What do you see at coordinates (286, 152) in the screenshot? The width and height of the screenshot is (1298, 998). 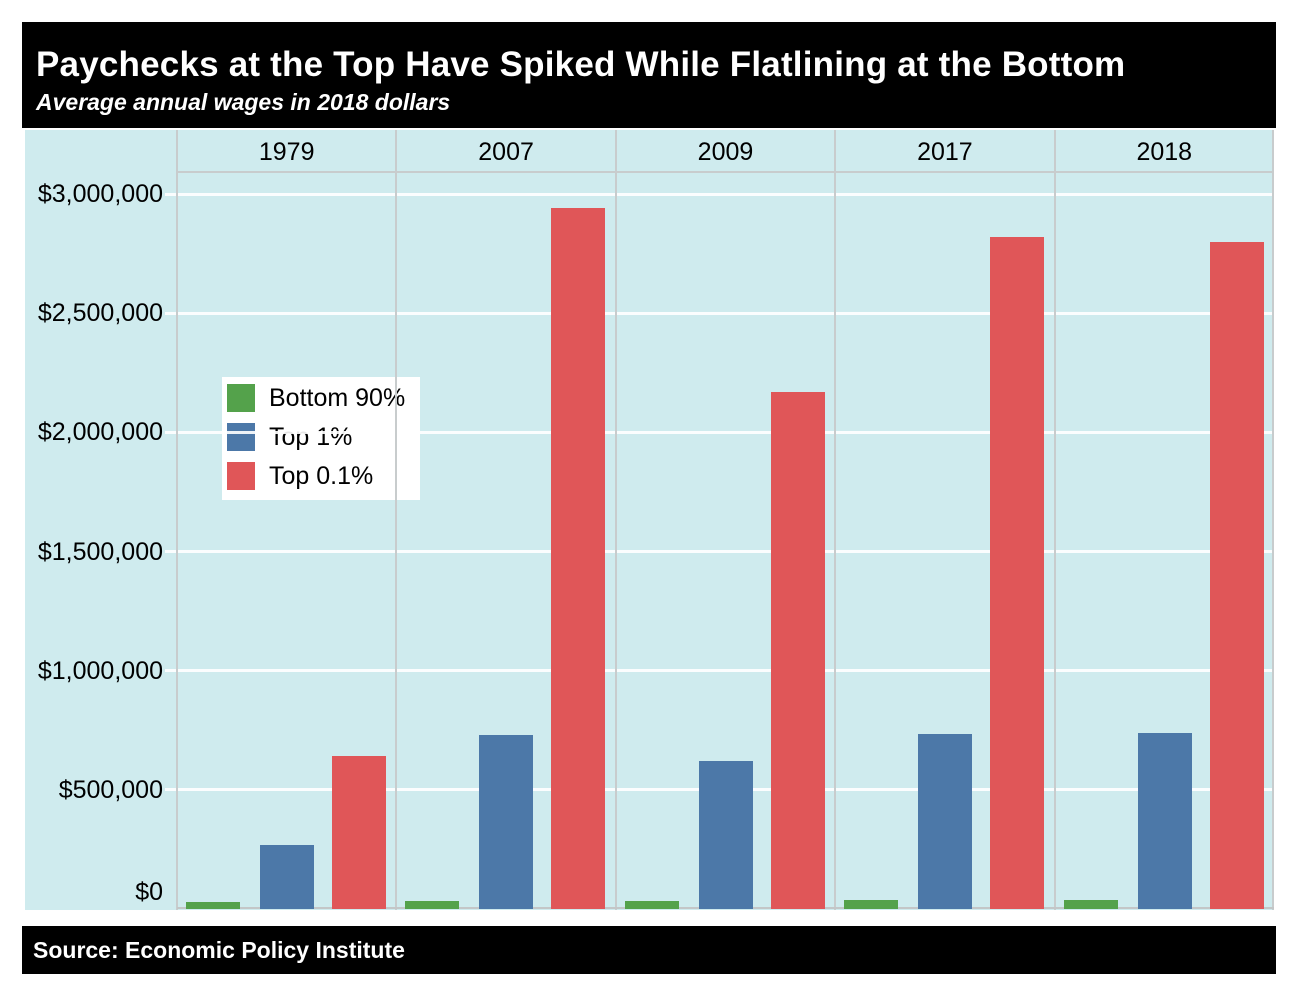 I see `year-label: 1979` at bounding box center [286, 152].